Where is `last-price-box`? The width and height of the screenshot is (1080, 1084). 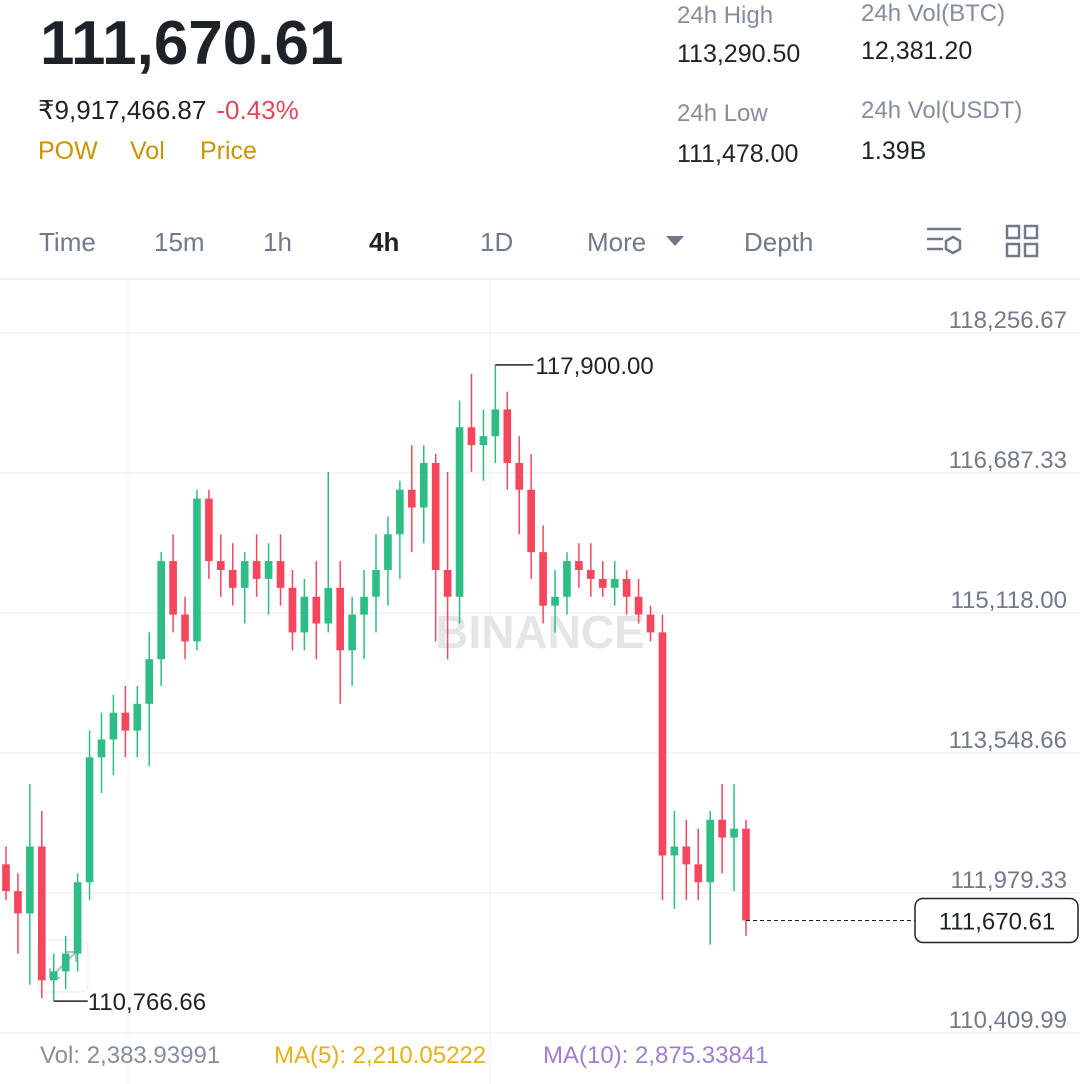
last-price-box is located at coordinates (996, 920).